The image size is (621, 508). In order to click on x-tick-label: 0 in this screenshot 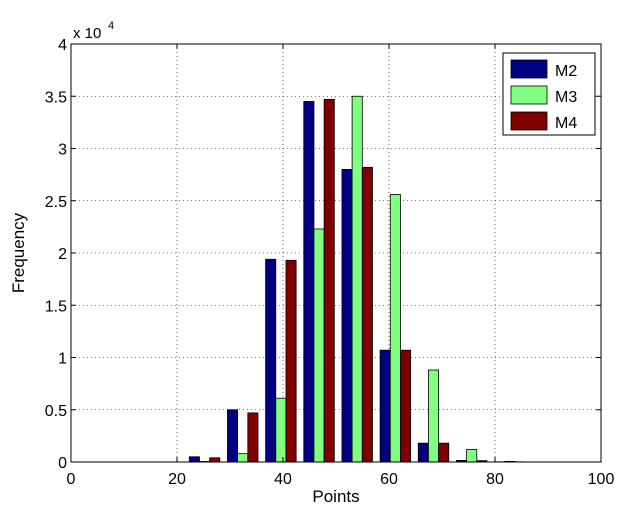, I will do `click(71, 479)`.